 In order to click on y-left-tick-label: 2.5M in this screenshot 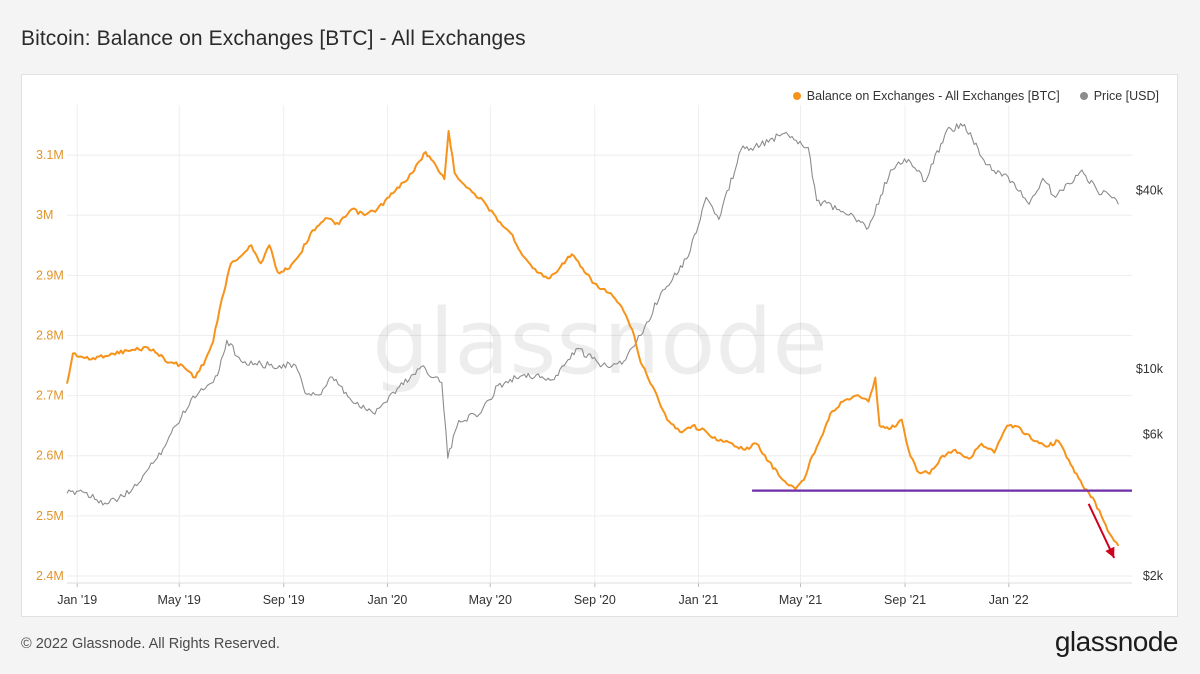, I will do `click(50, 516)`.